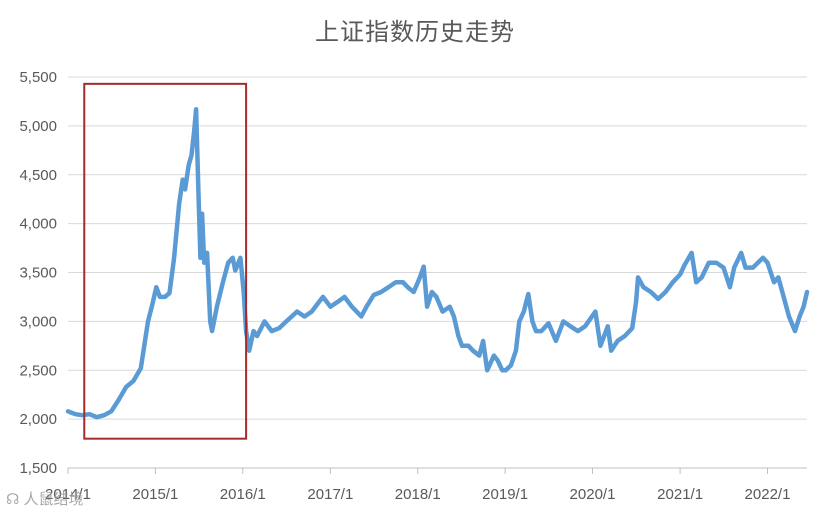 This screenshot has width=830, height=517. Describe the element at coordinates (680, 494) in the screenshot. I see `x-tick-label: 2021/1` at that location.